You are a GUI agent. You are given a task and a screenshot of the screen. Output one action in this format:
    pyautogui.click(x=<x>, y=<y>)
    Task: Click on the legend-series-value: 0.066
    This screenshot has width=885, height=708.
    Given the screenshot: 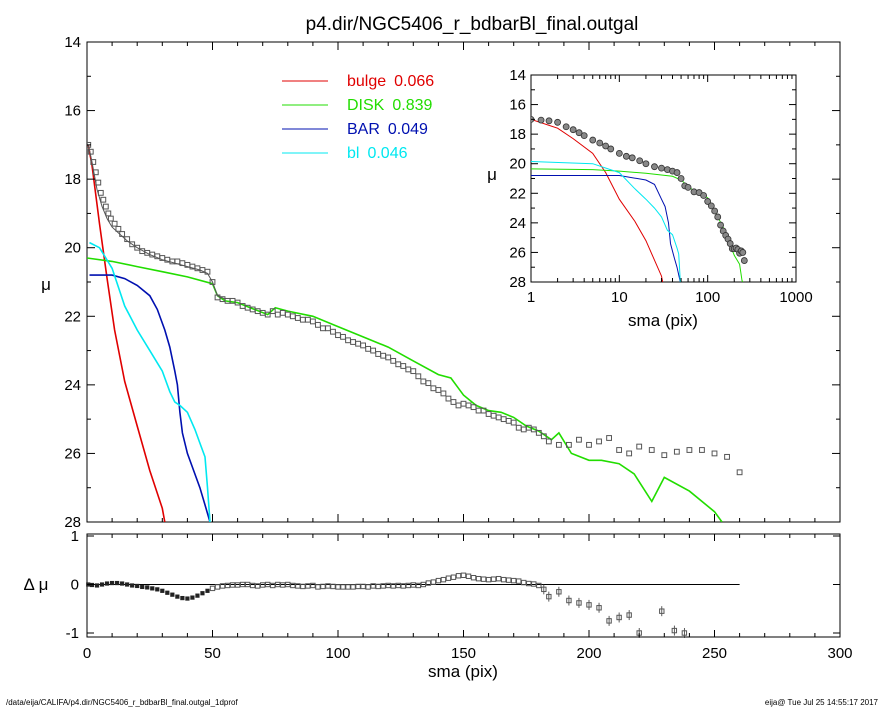 What is the action you would take?
    pyautogui.click(x=414, y=81)
    